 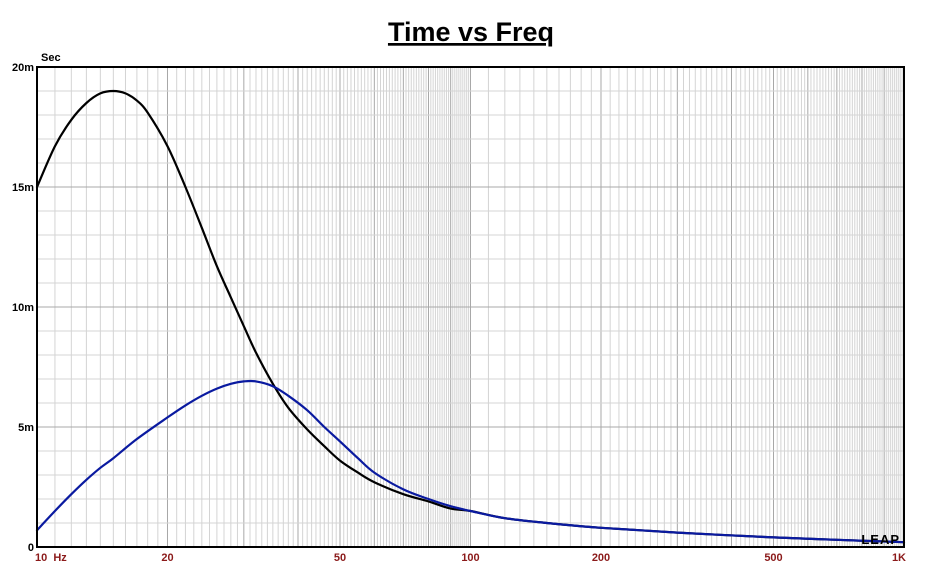 I want to click on y-axis-unit: Sec, so click(x=51, y=58).